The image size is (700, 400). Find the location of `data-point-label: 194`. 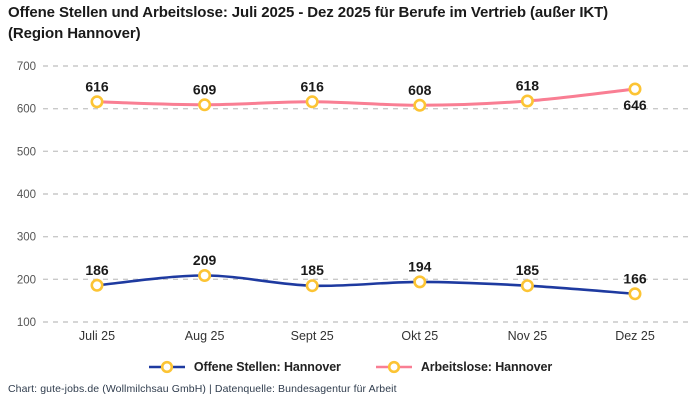

data-point-label: 194 is located at coordinates (420, 266).